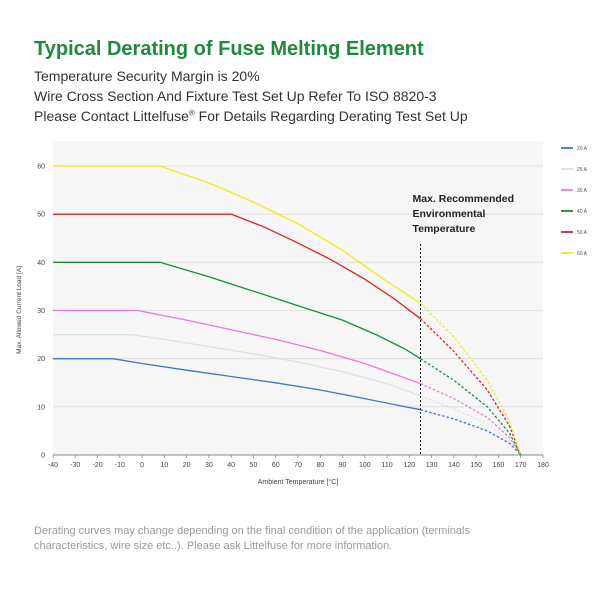 Image resolution: width=600 pixels, height=600 pixels. I want to click on series-extrapolation-20a, so click(471, 432).